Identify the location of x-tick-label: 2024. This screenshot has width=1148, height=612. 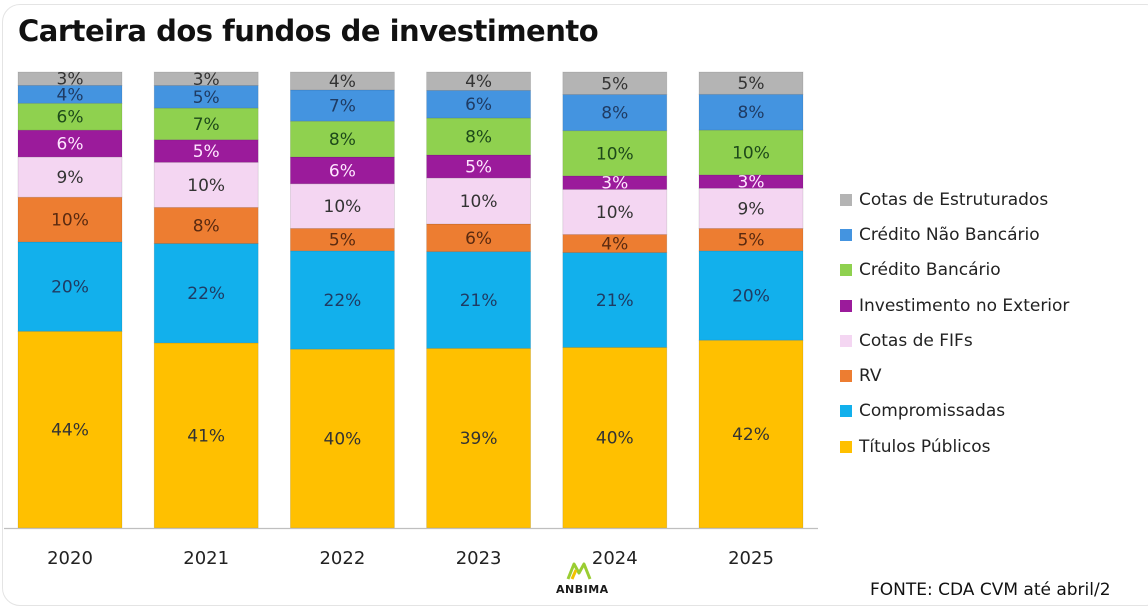
(615, 558).